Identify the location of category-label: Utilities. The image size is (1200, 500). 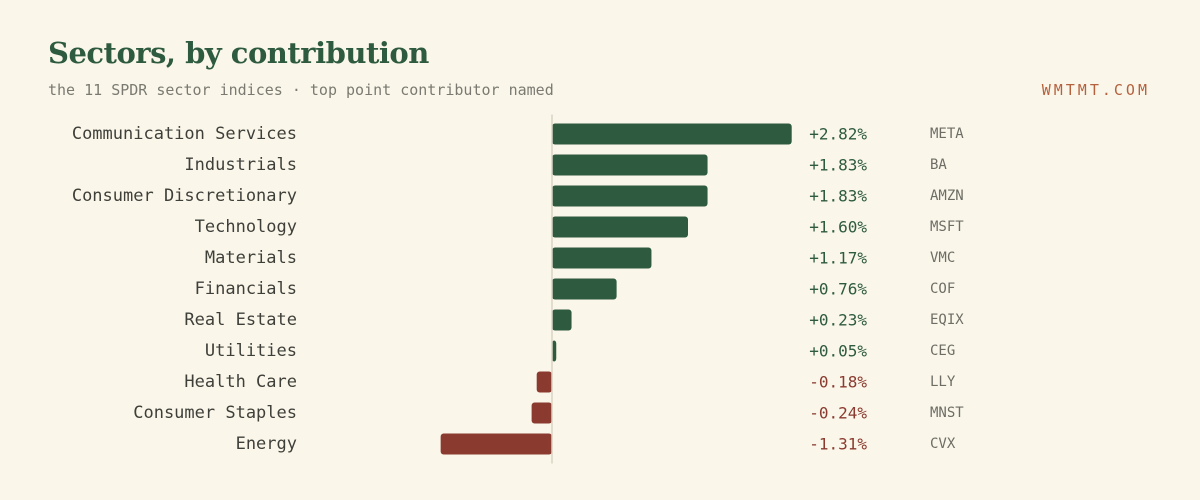
(251, 351).